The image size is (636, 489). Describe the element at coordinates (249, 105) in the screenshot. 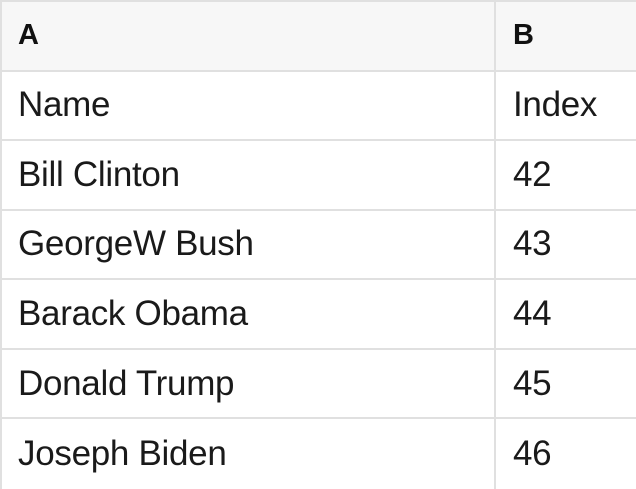

I see `cell-col-a: Name` at that location.